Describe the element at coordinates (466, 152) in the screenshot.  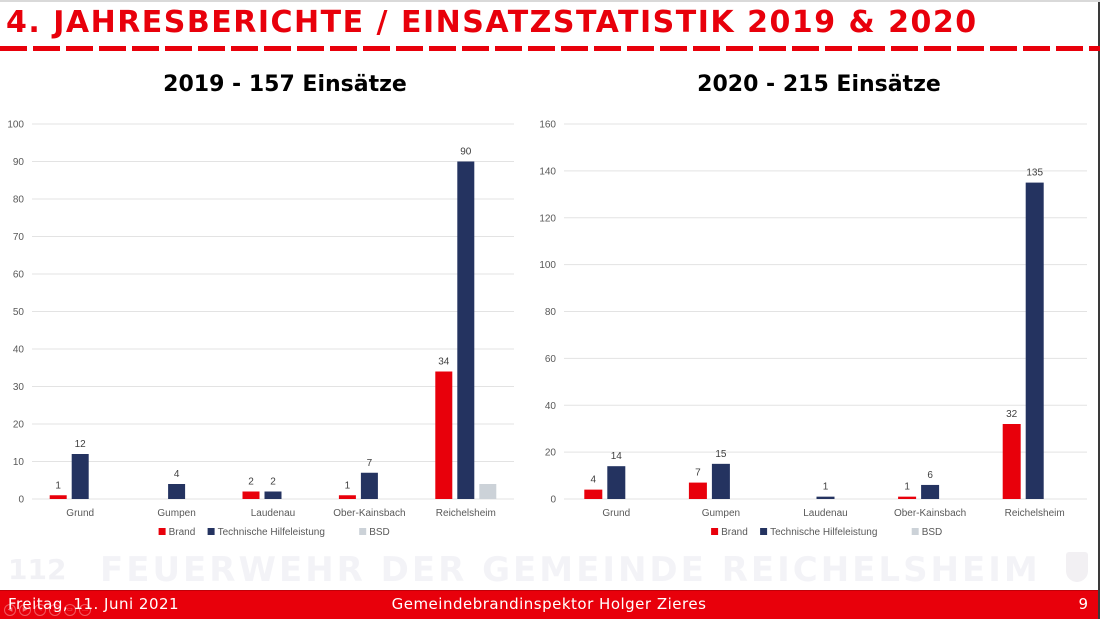
I see `data-label: 90` at that location.